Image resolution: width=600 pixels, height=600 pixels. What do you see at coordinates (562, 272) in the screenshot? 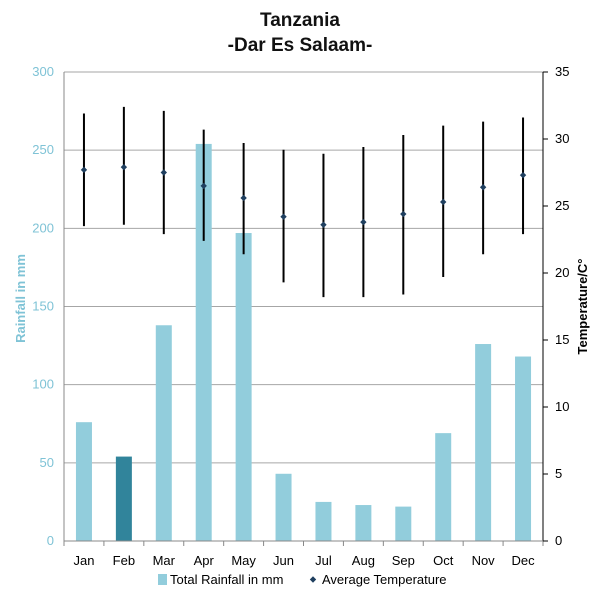
I see `right-y-tick-label: 20` at bounding box center [562, 272].